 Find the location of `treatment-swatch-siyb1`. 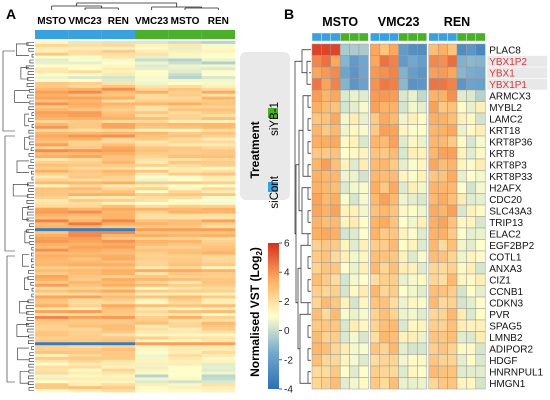

treatment-swatch-siyb1 is located at coordinates (273, 113).